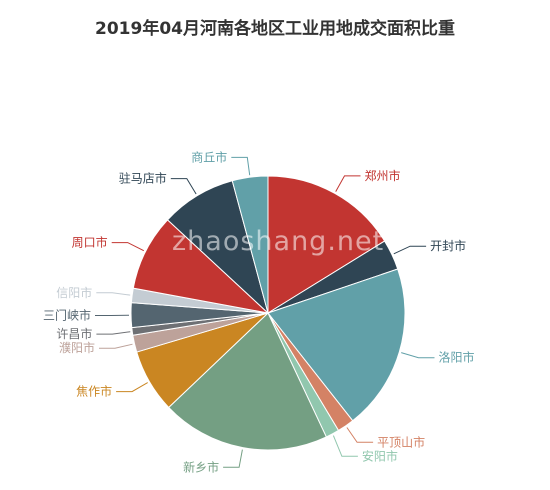 This screenshot has width=550, height=490. Describe the element at coordinates (143, 178) in the screenshot. I see `slice-label-12: 驻马店市` at that location.